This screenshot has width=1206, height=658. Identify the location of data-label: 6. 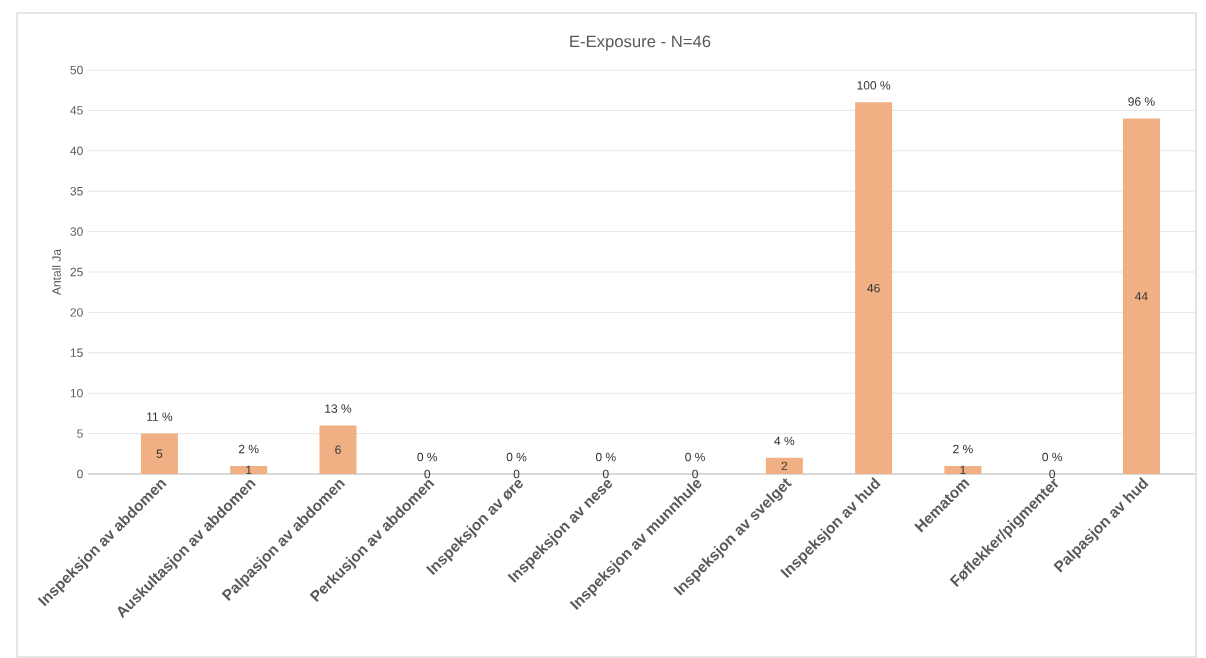
(338, 450).